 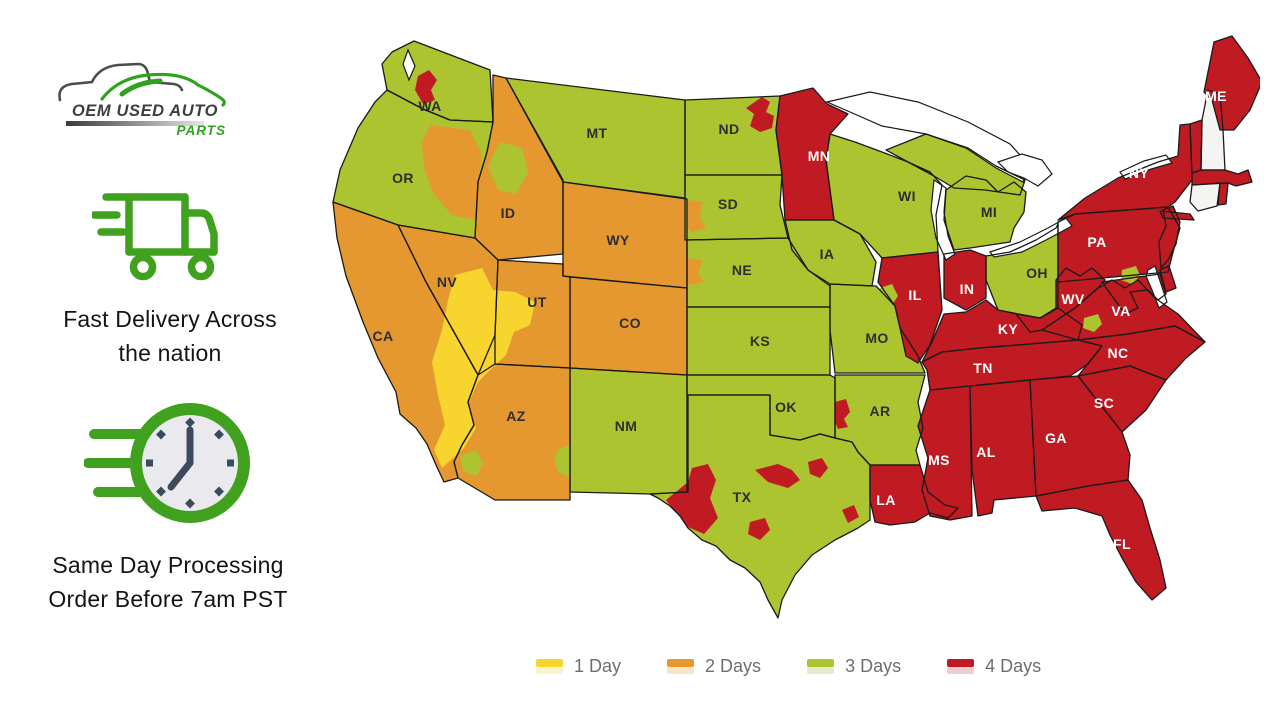 I want to click on state-OK, so click(x=761, y=407).